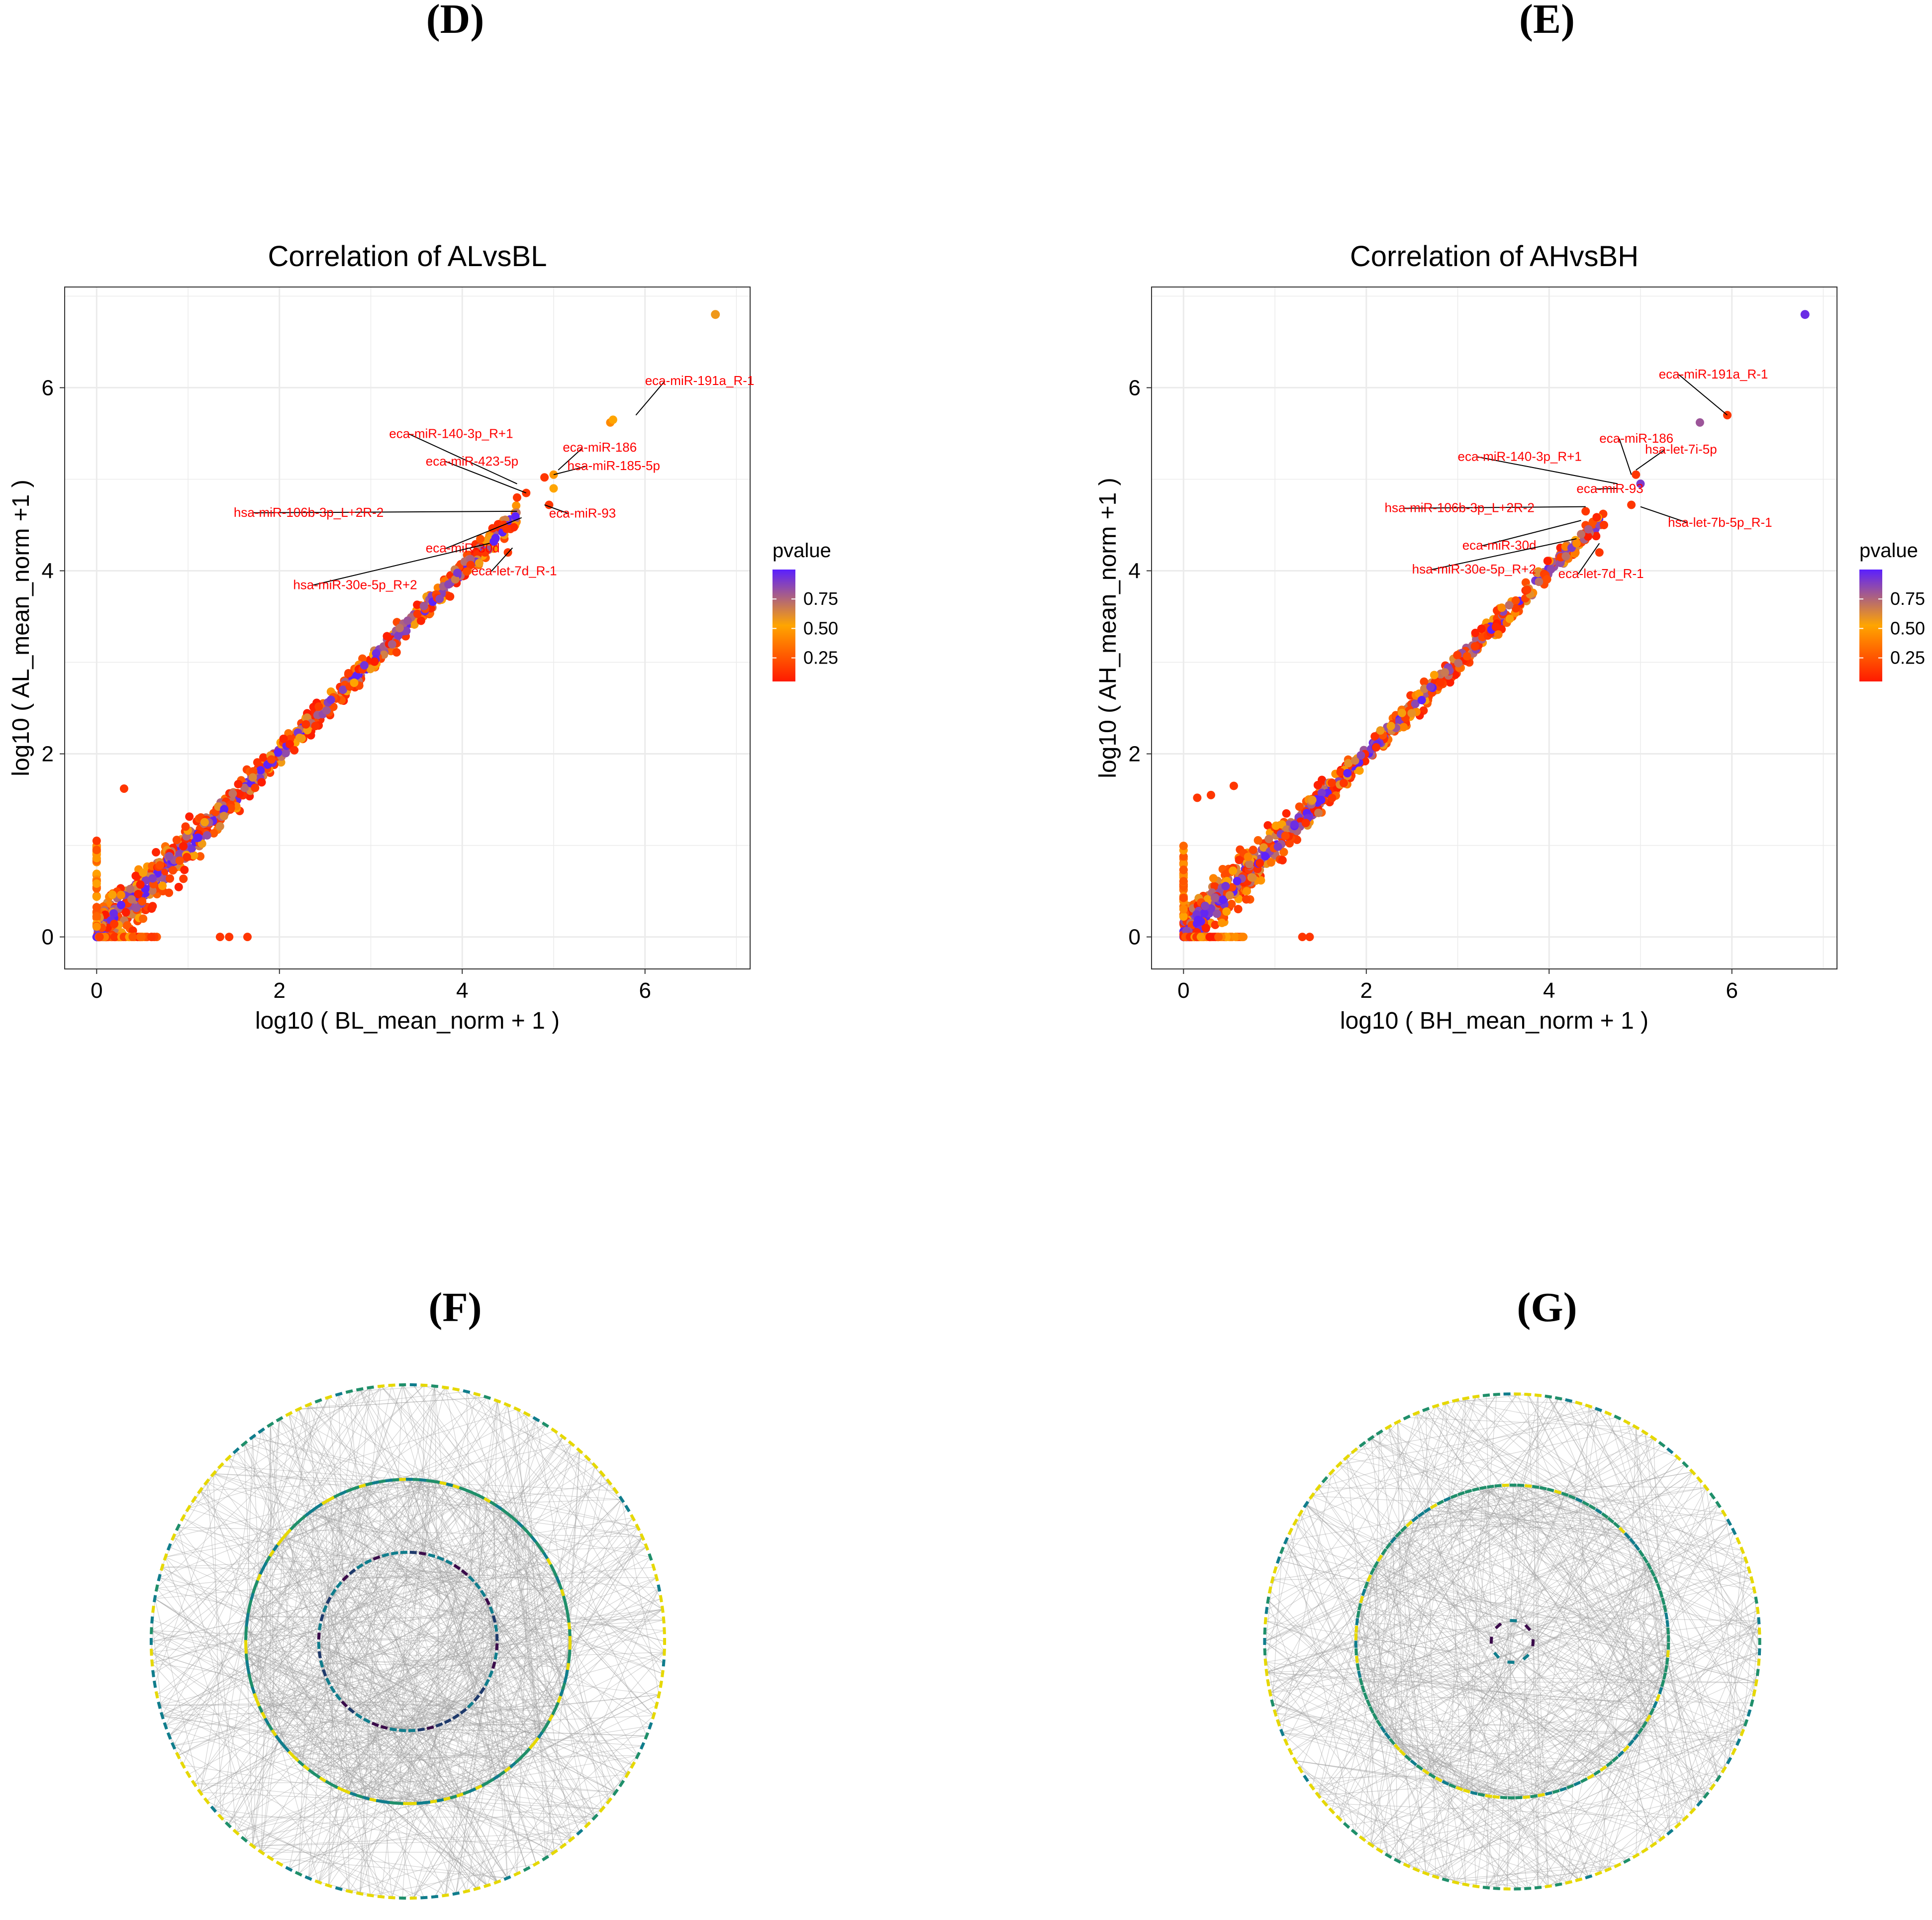  What do you see at coordinates (1547, 21) in the screenshot?
I see `panel-label-e: (E)` at bounding box center [1547, 21].